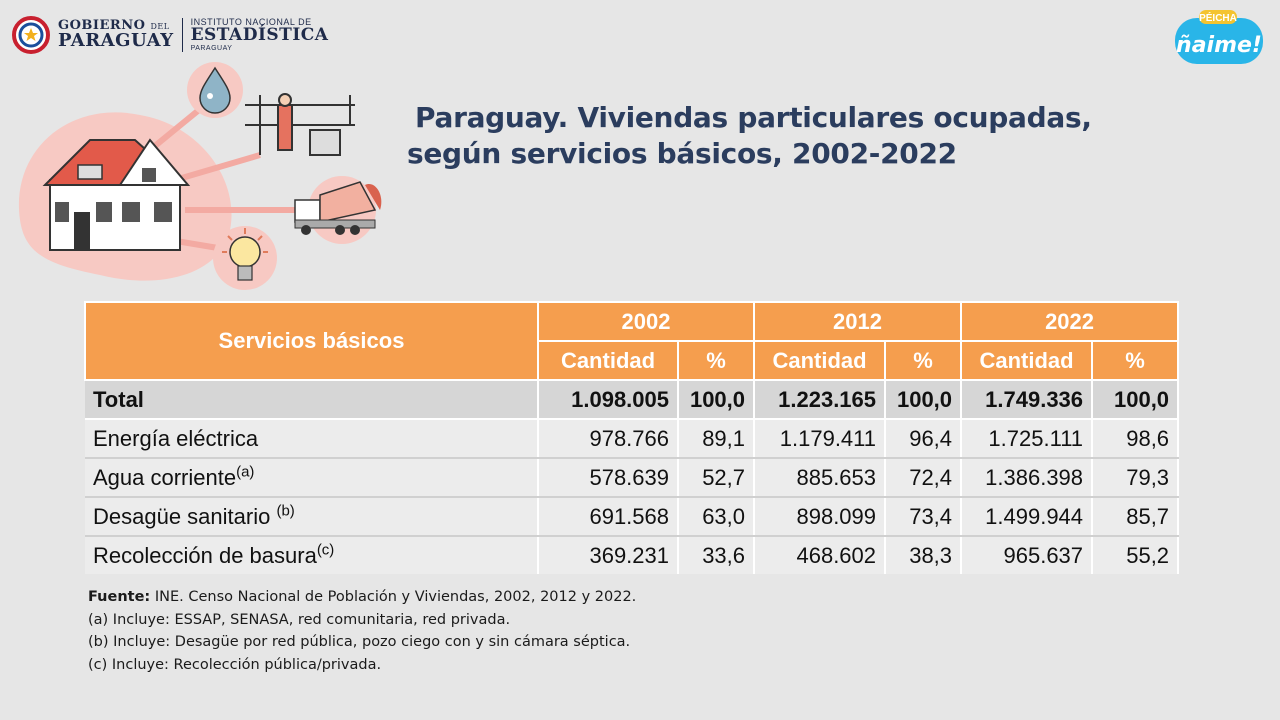 This screenshot has width=1280, height=720. I want to click on row-label: Recolección de basura(c), so click(312, 555).